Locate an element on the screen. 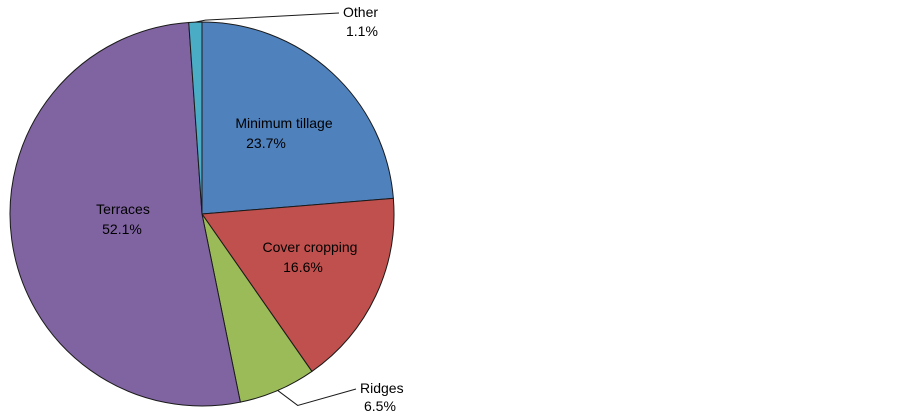 The height and width of the screenshot is (417, 903). label-terraces-value: 52.1% is located at coordinates (122, 229).